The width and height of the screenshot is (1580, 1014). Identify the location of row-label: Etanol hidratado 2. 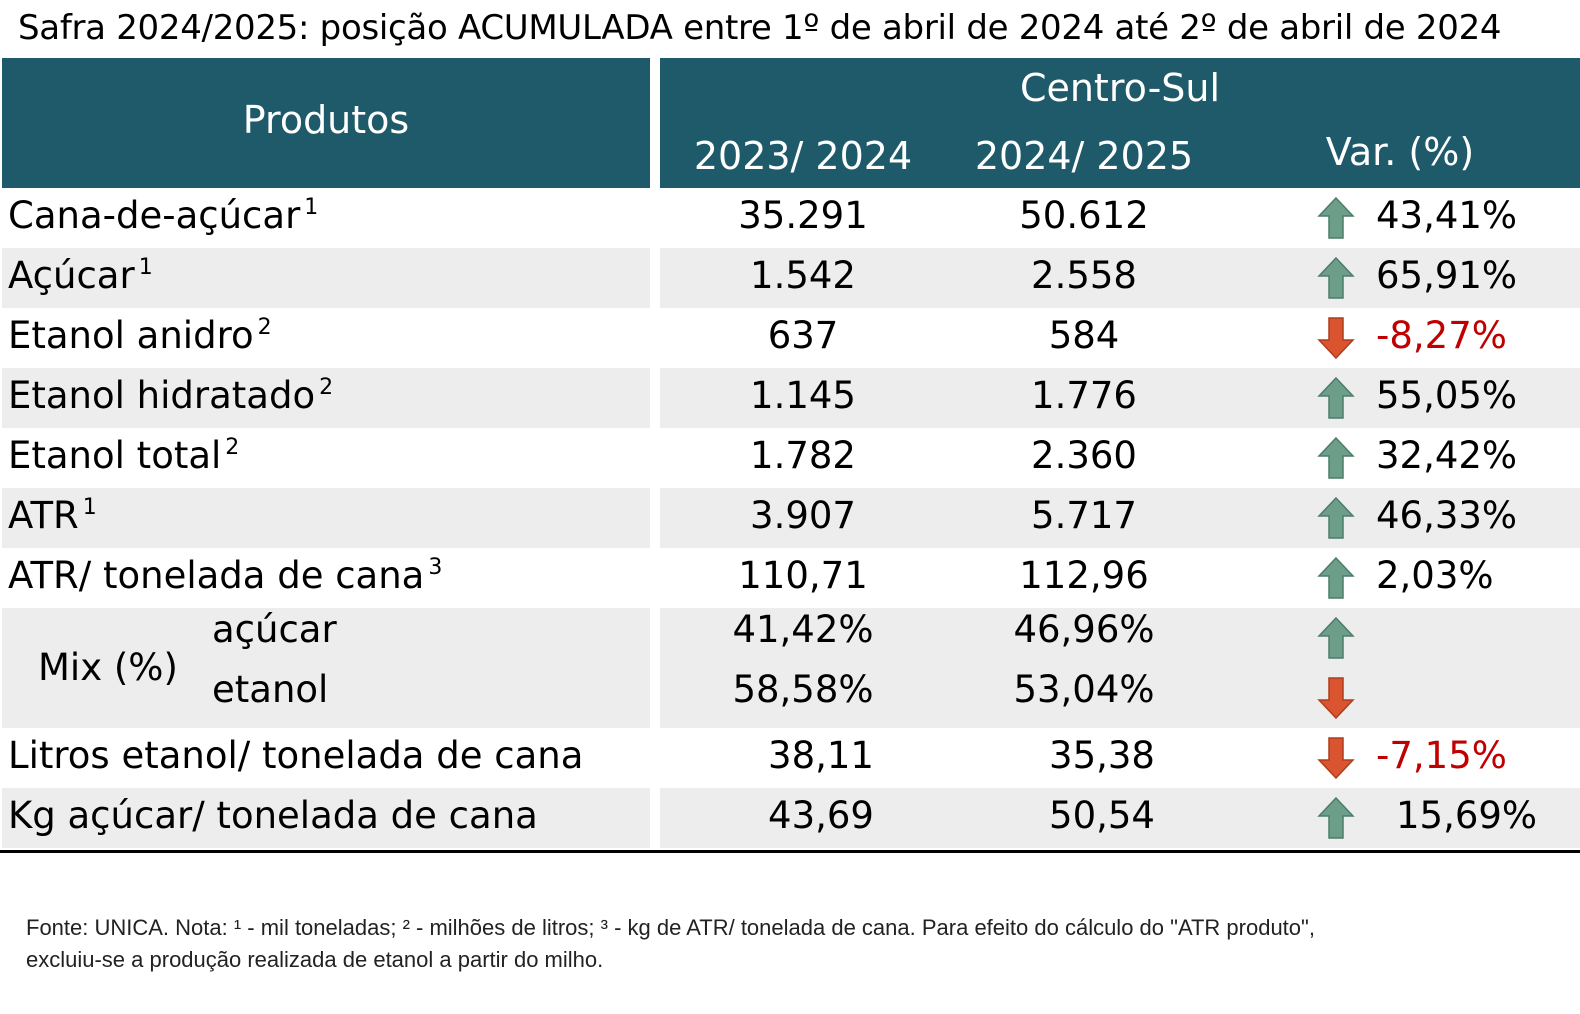
(170, 396).